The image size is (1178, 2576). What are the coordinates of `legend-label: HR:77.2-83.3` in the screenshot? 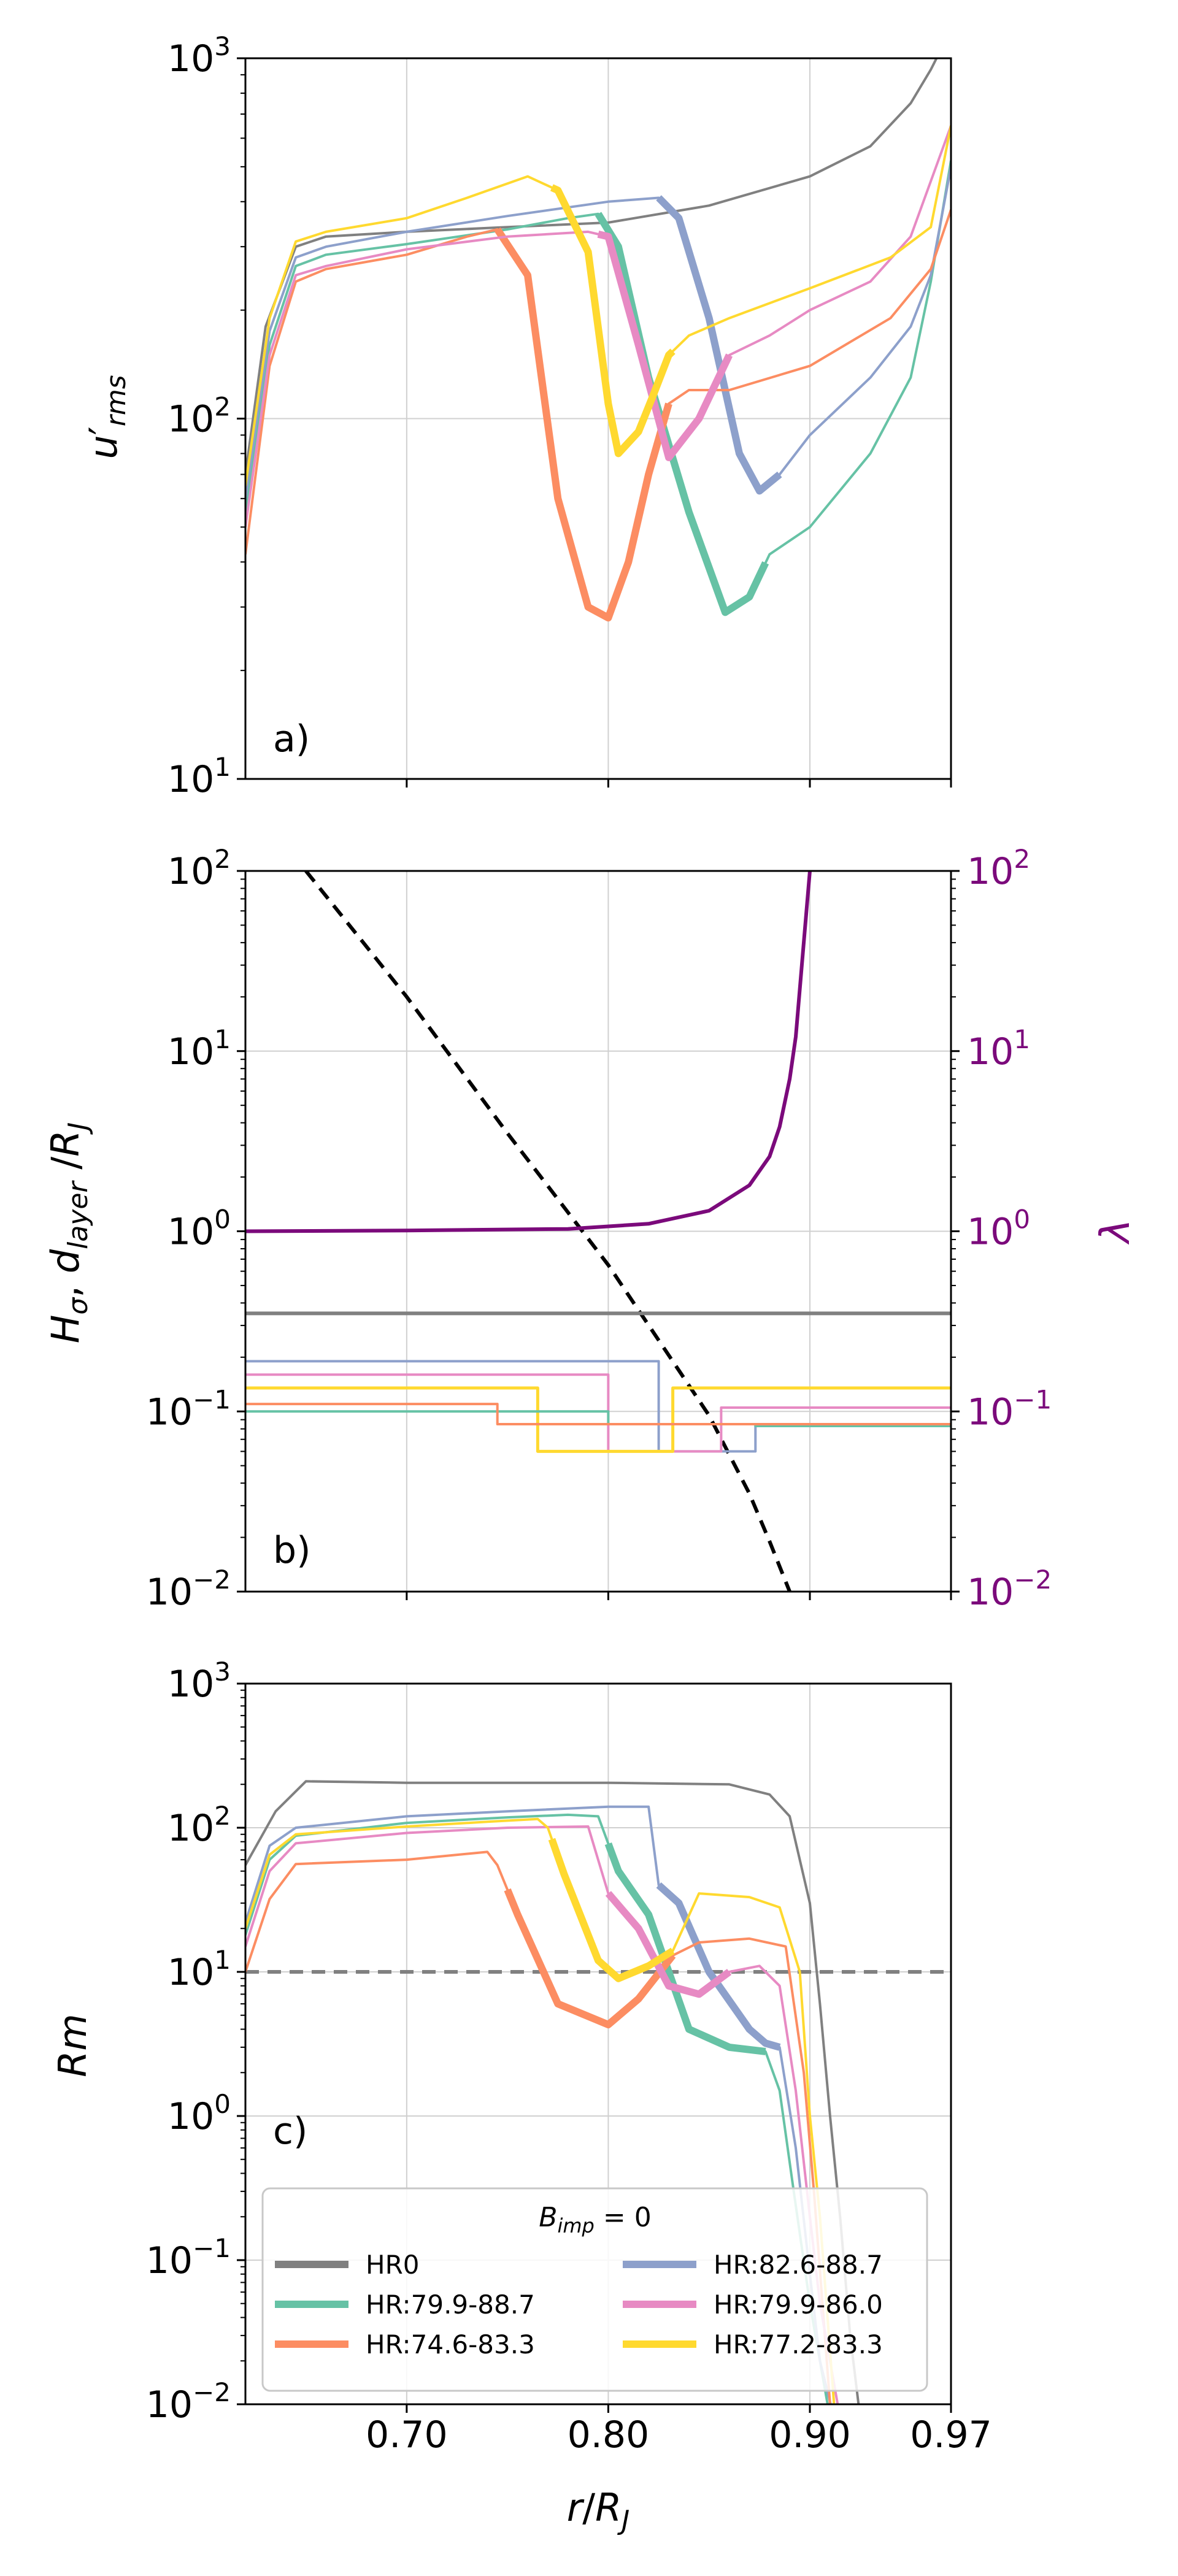 It's located at (798, 2344).